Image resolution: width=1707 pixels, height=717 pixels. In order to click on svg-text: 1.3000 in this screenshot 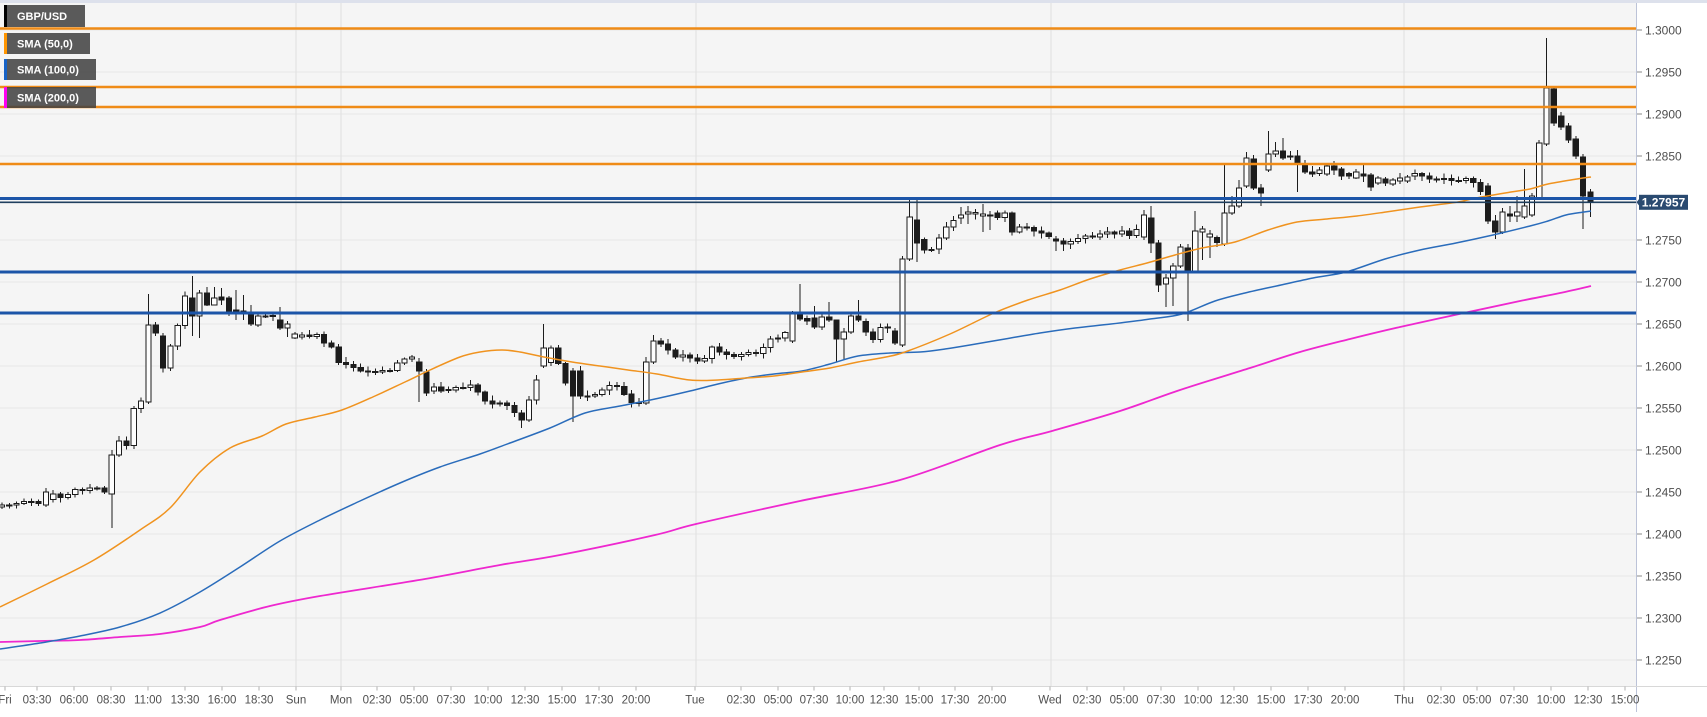, I will do `click(1663, 31)`.